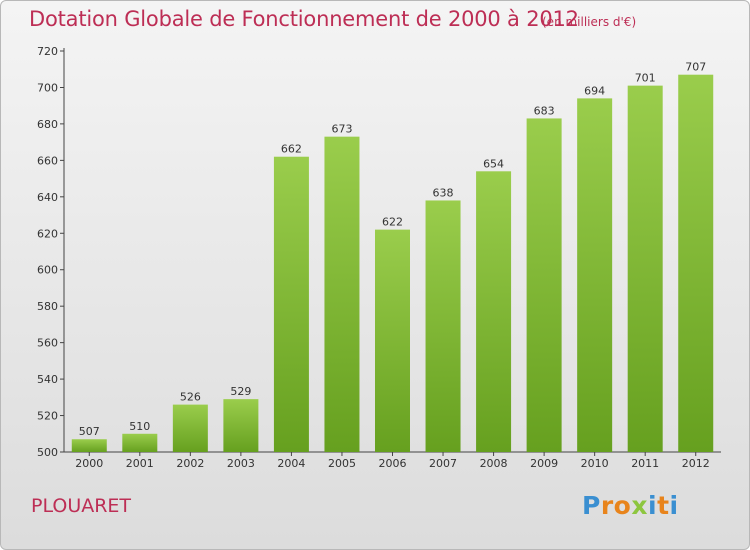 The image size is (750, 550). Describe the element at coordinates (89, 431) in the screenshot. I see `value-label: 507` at that location.